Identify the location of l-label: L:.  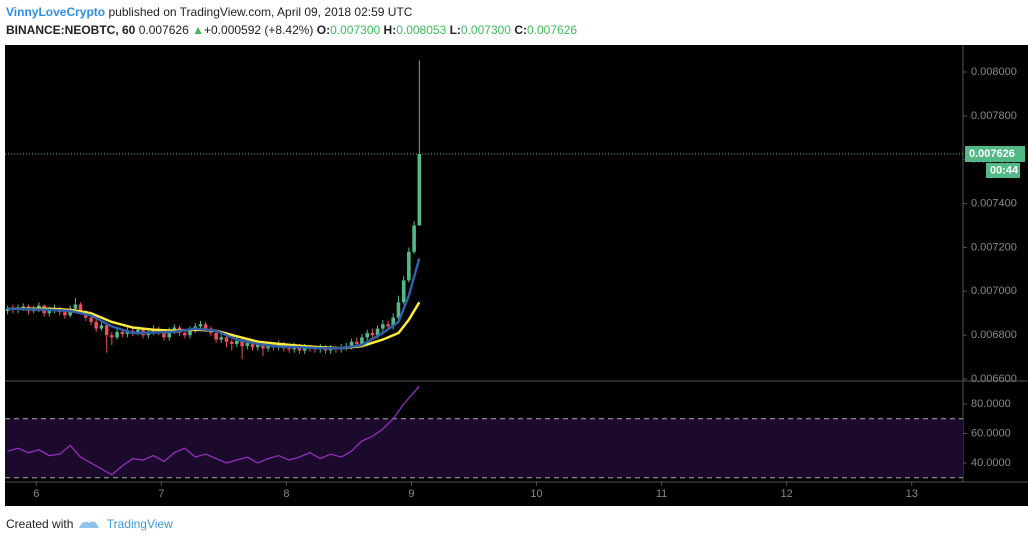
(455, 30).